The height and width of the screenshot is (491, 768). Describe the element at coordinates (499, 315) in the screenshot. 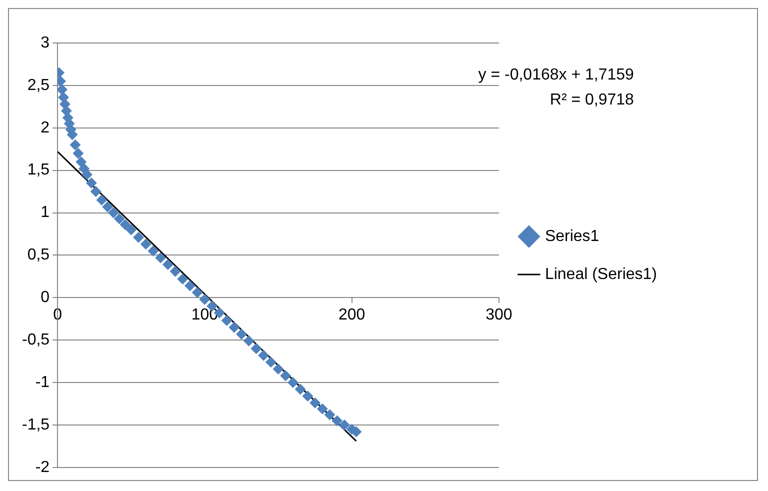

I see `x-tick-label: 300` at that location.